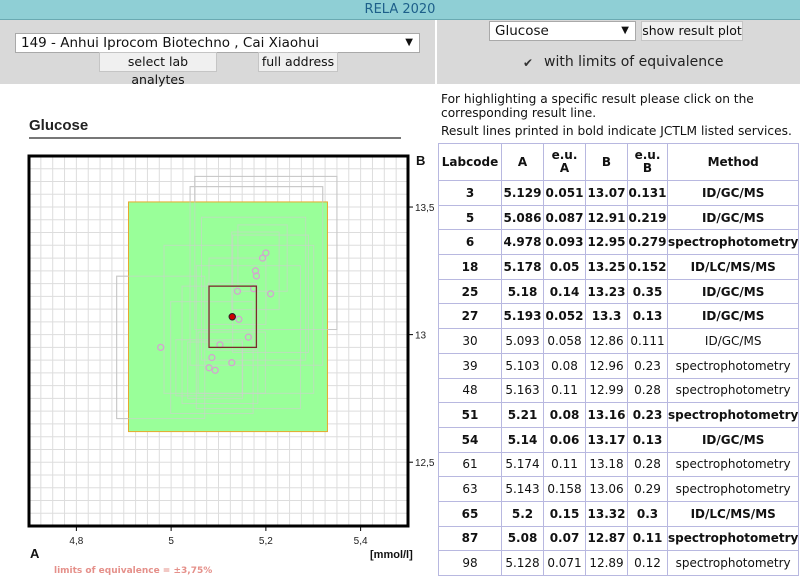  What do you see at coordinates (233, 317) in the screenshot?
I see `highlighted-result-box` at bounding box center [233, 317].